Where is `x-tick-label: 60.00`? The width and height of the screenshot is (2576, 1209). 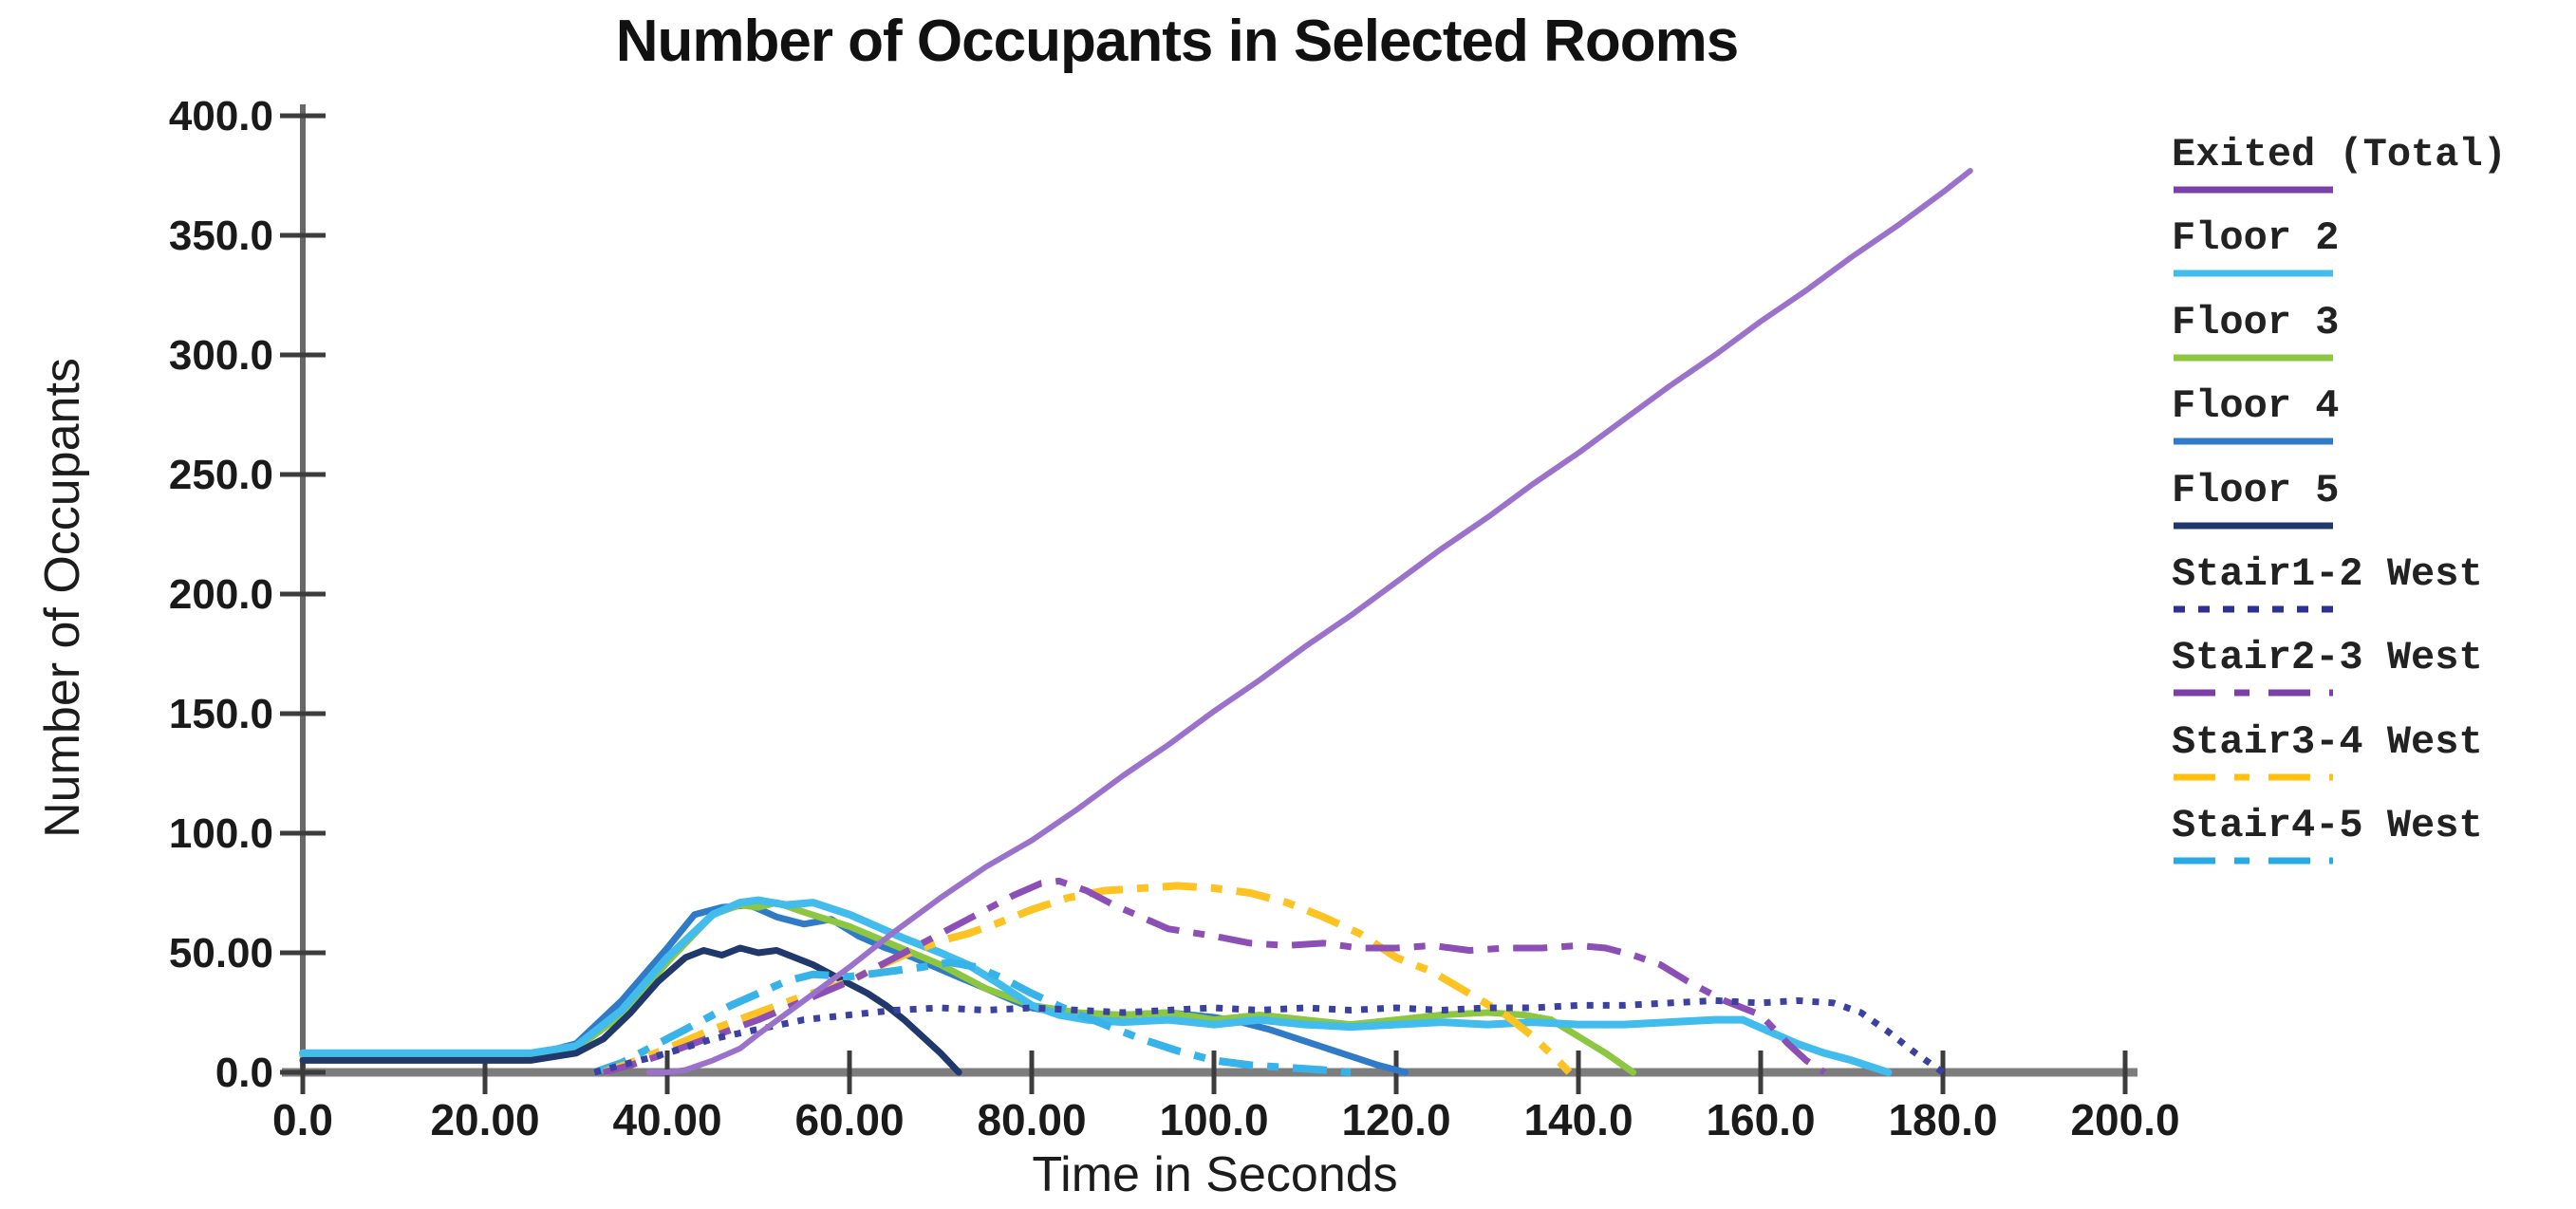
x-tick-label: 60.00 is located at coordinates (849, 1120).